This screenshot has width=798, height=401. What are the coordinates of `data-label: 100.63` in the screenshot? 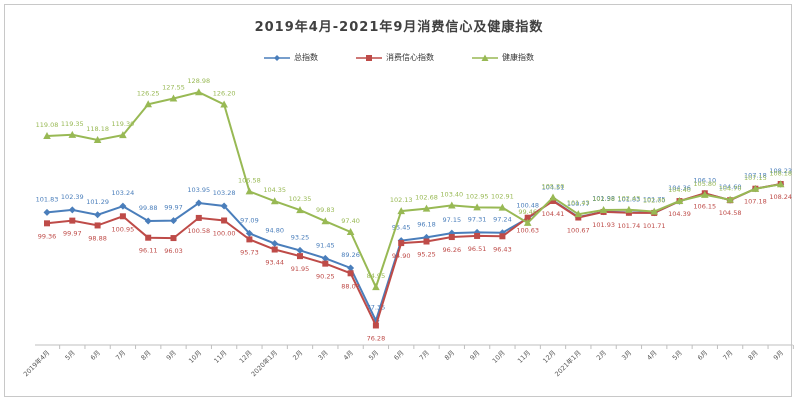 It's located at (527, 231).